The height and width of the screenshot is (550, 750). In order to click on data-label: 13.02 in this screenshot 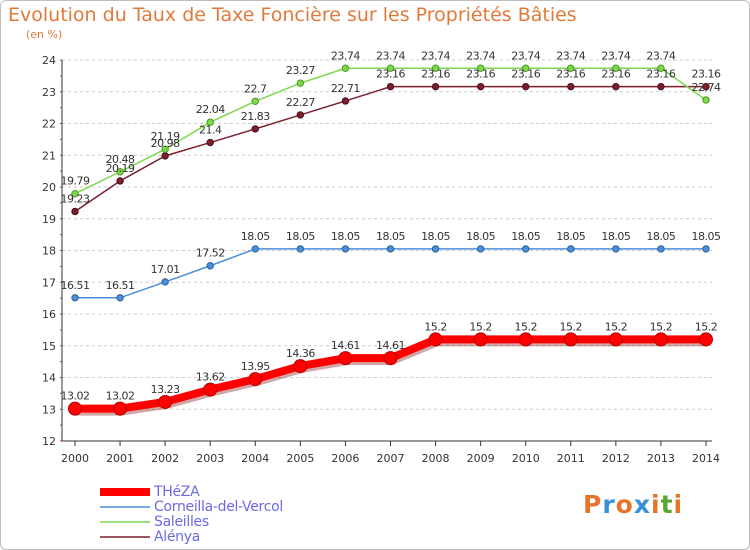, I will do `click(75, 396)`.